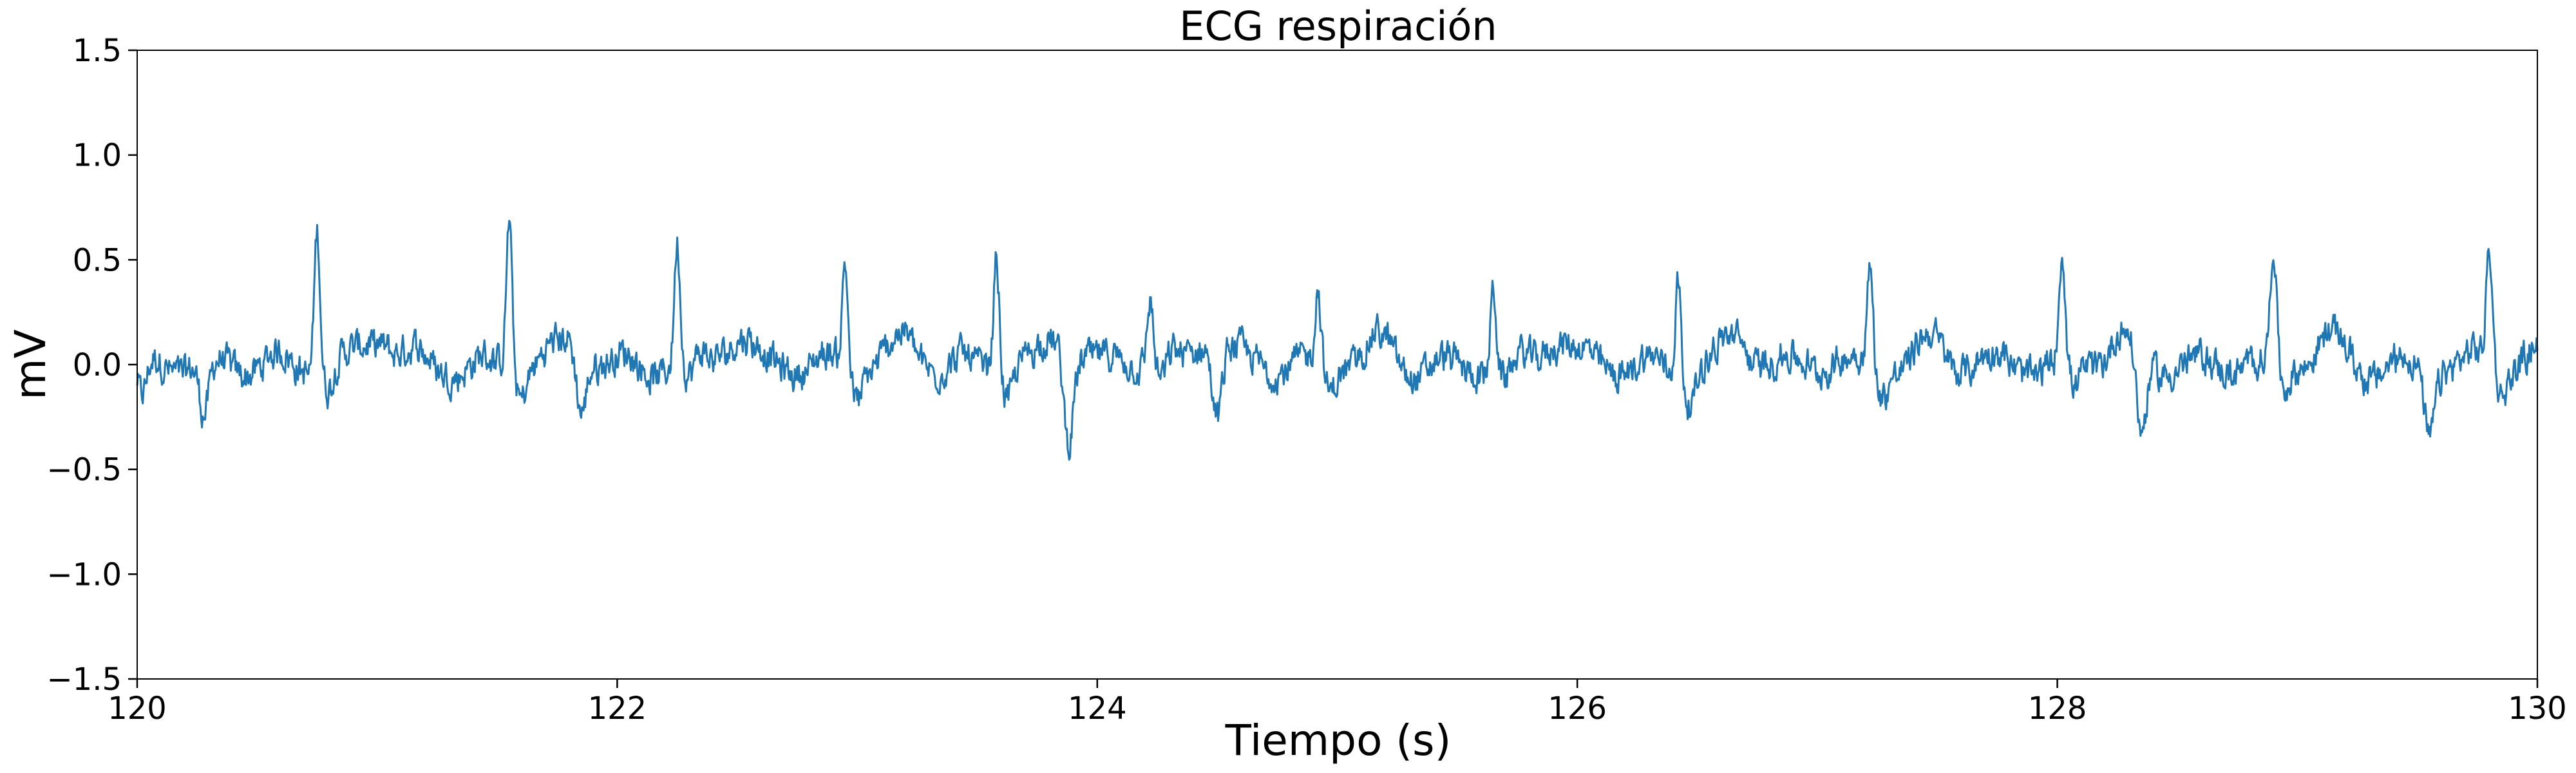 Image resolution: width=2576 pixels, height=773 pixels. I want to click on x-tick-label: 128, so click(2057, 709).